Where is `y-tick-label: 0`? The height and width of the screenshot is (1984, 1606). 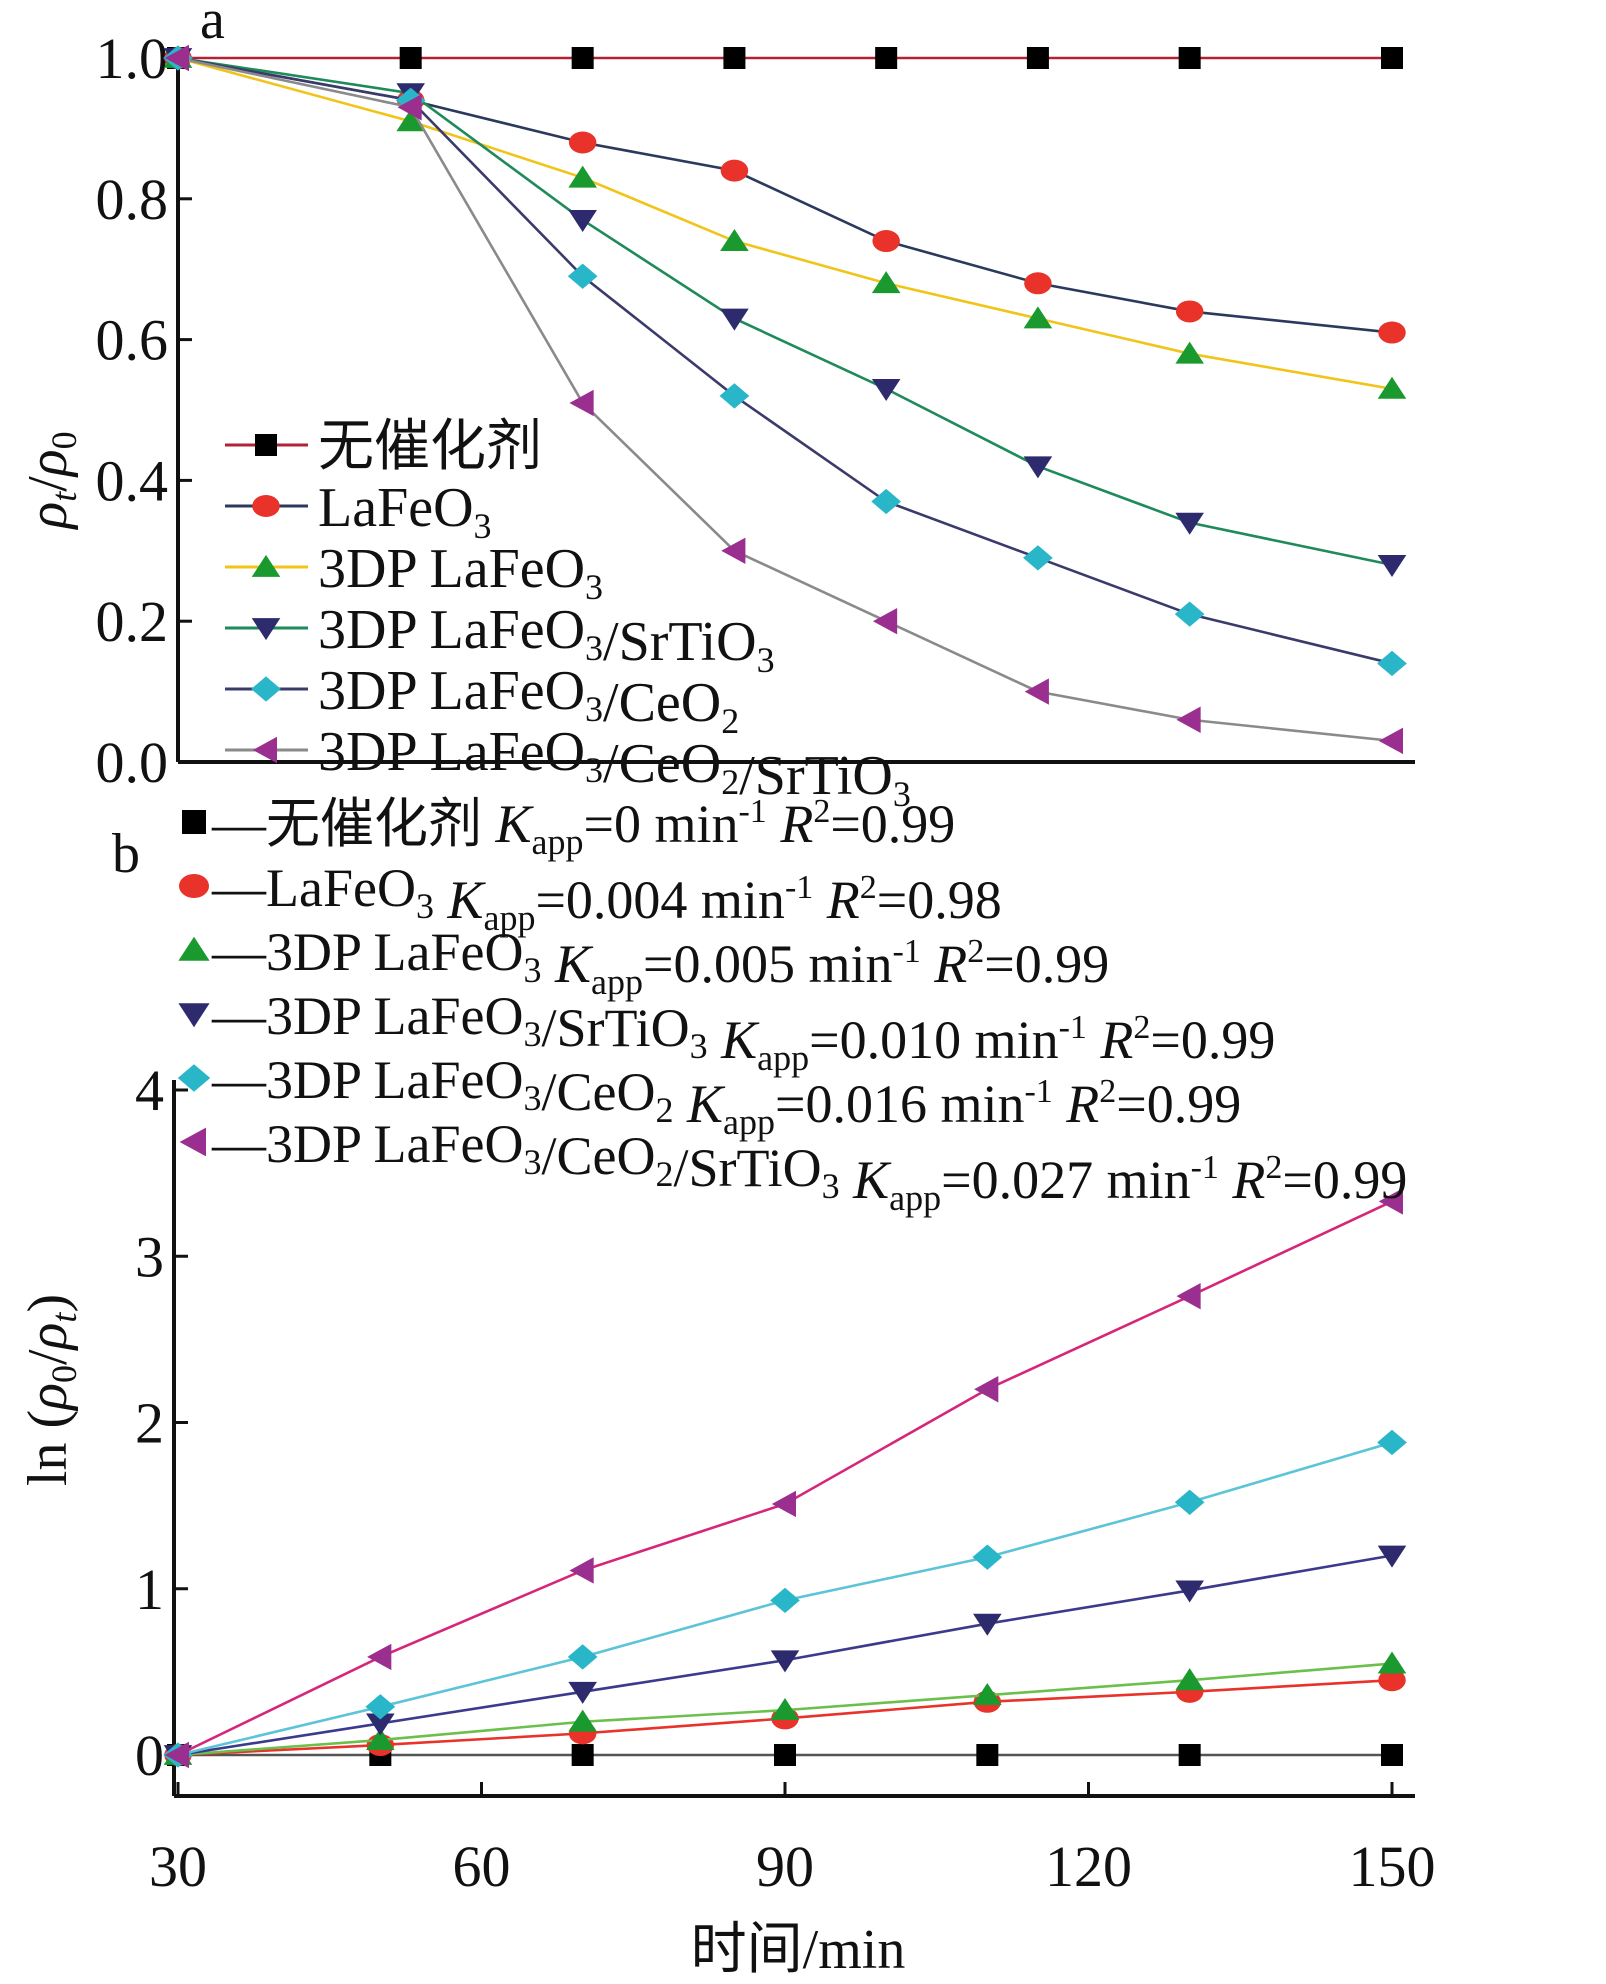
y-tick-label: 0 is located at coordinates (149, 1755).